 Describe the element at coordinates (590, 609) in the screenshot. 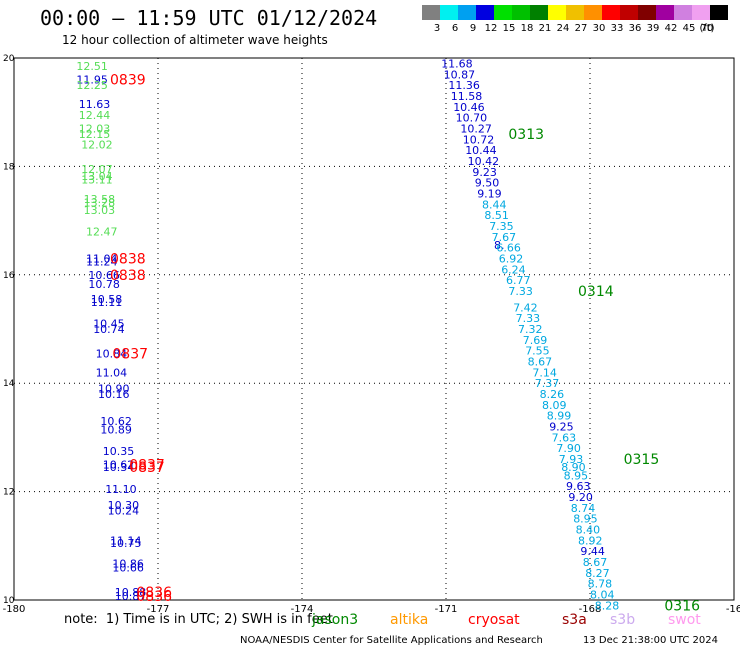

I see `x-tick-label: -168` at that location.